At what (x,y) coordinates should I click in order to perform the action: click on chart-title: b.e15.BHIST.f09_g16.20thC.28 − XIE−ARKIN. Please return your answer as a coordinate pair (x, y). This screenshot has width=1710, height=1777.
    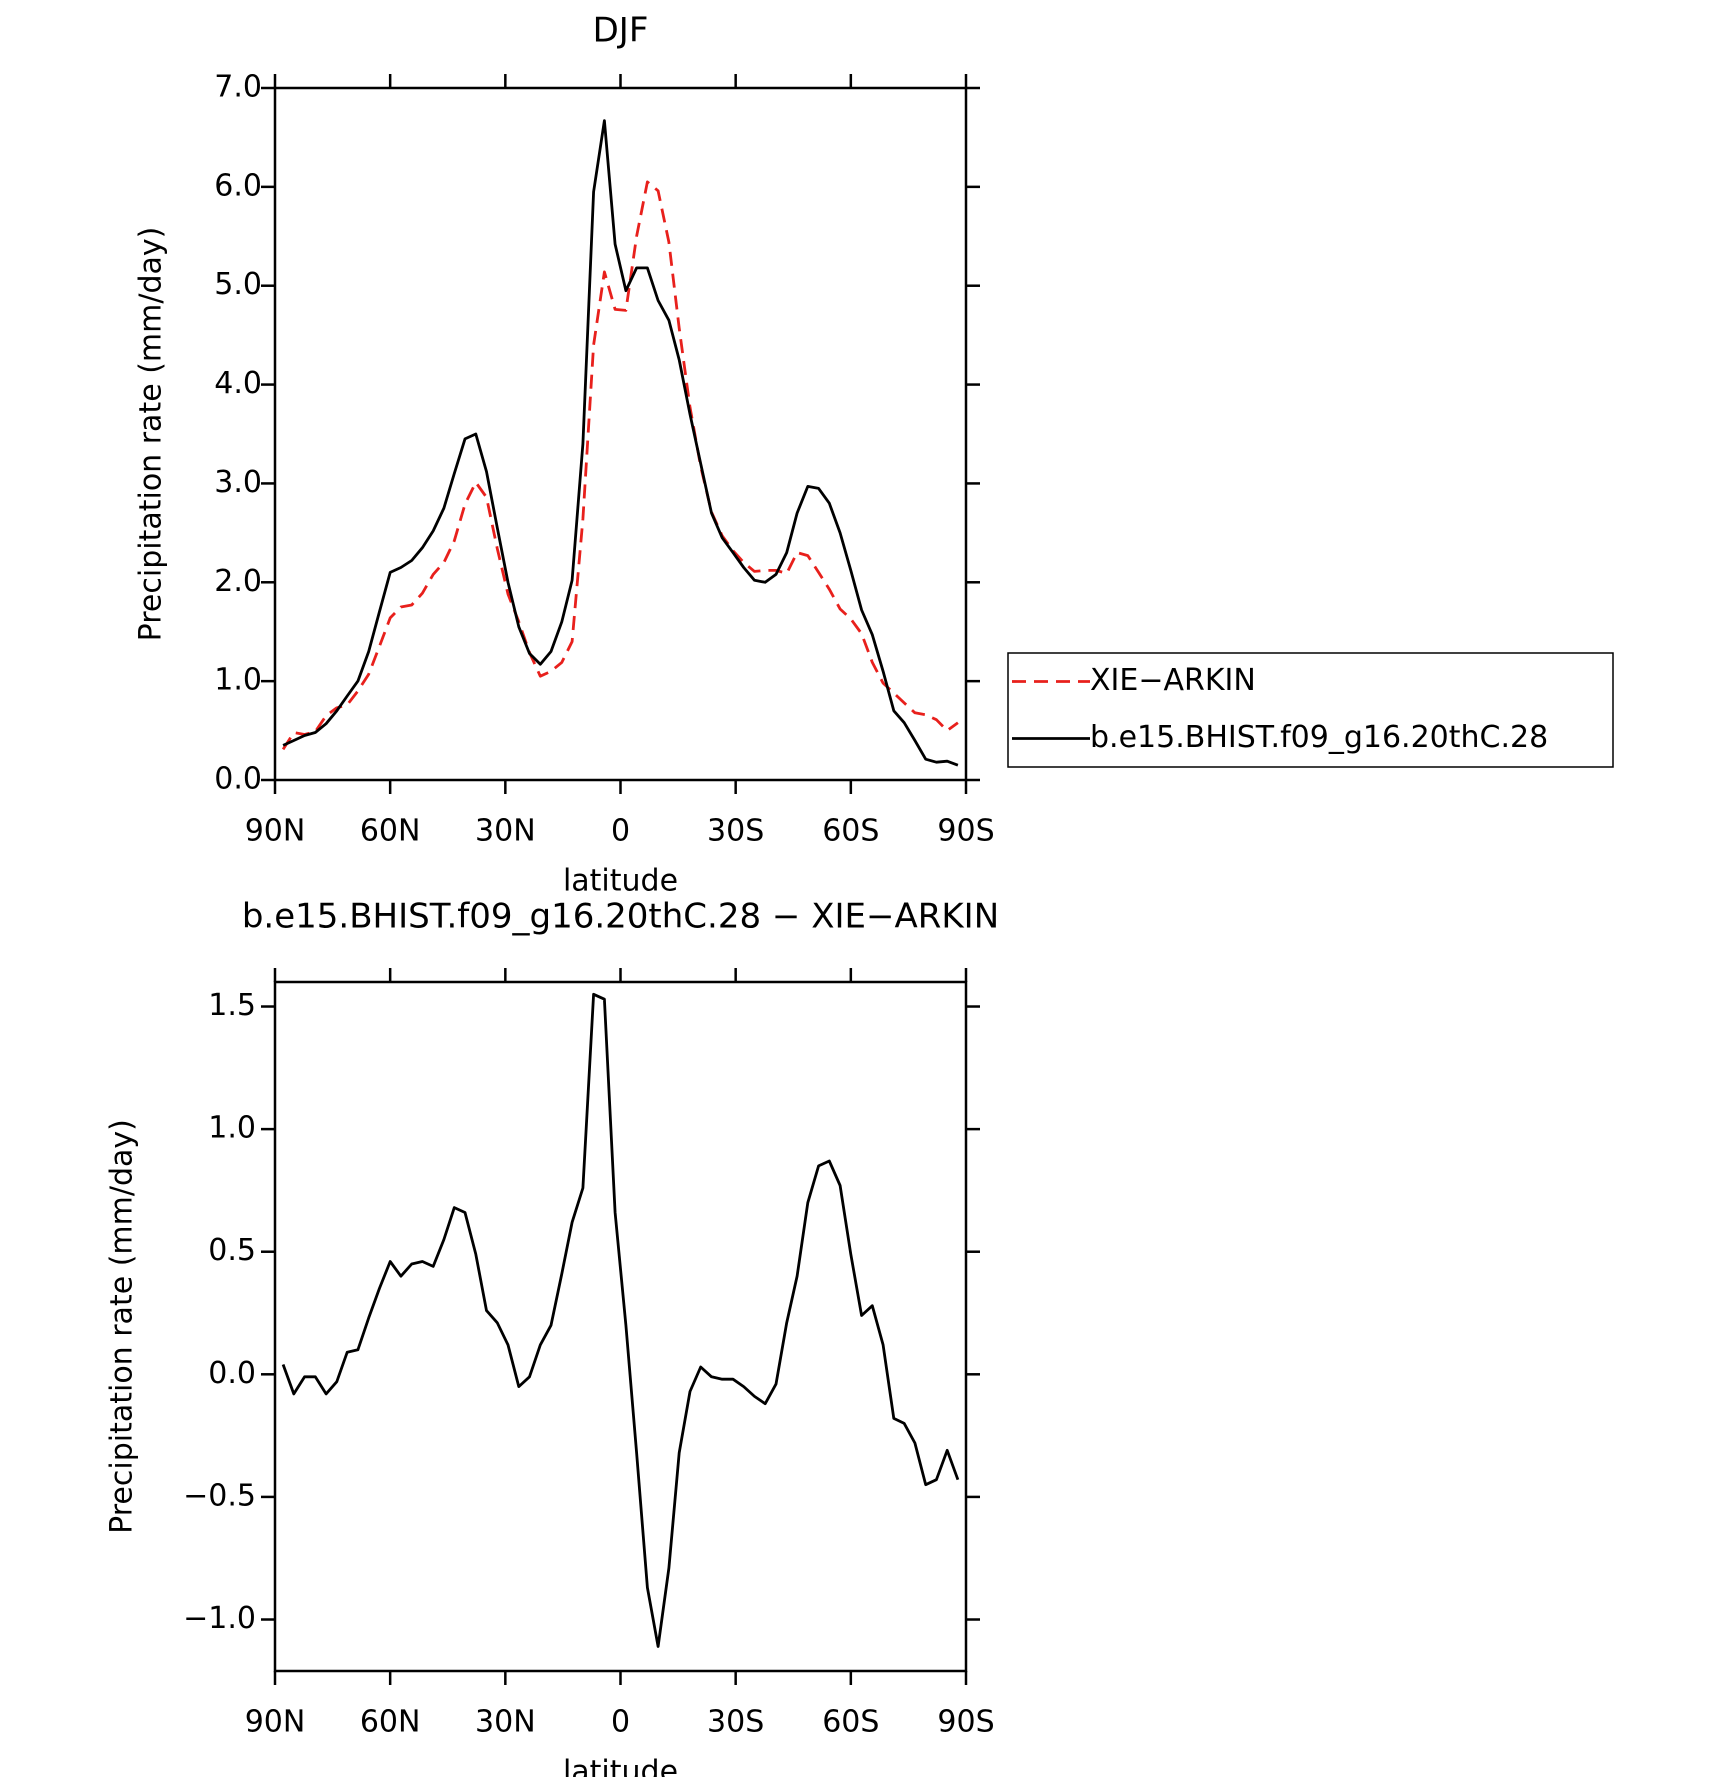
    Looking at the image, I should click on (620, 917).